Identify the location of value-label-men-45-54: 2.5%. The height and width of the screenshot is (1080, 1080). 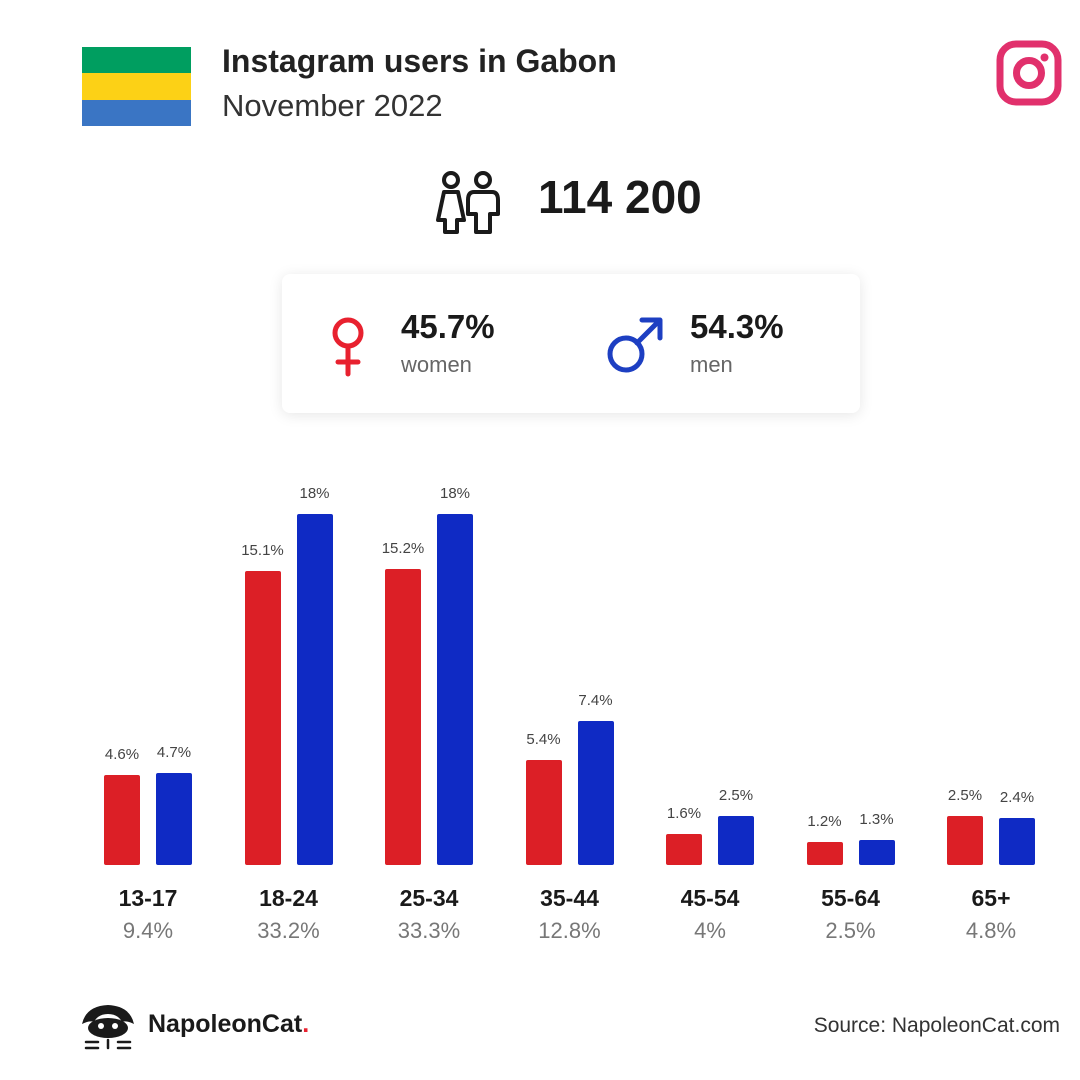
(736, 796).